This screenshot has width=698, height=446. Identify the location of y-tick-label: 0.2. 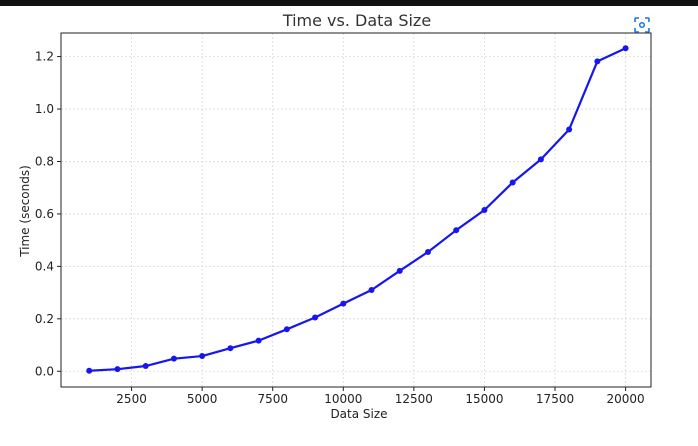
(44, 319).